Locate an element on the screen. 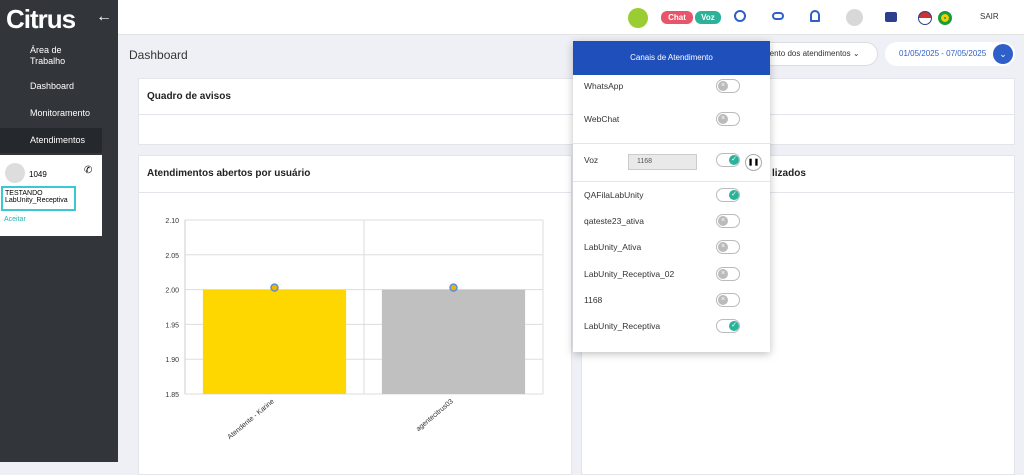 The image size is (1024, 475). y-tick-label: 2.00 is located at coordinates (172, 291).